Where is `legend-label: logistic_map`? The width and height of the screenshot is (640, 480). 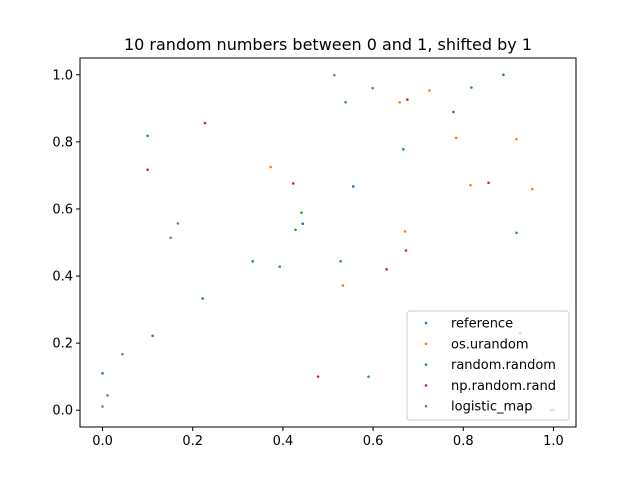 legend-label: logistic_map is located at coordinates (491, 407).